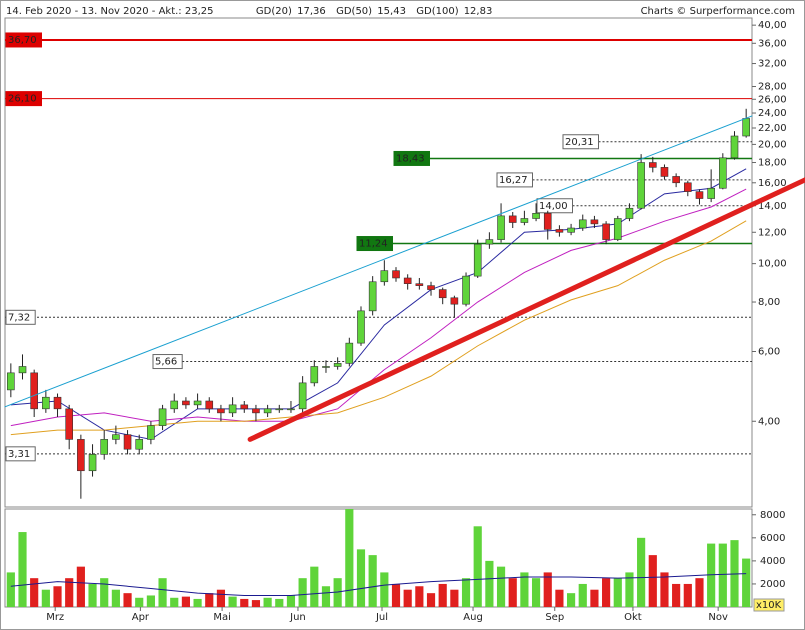  I want to click on legend-name: GD(100), so click(437, 11).